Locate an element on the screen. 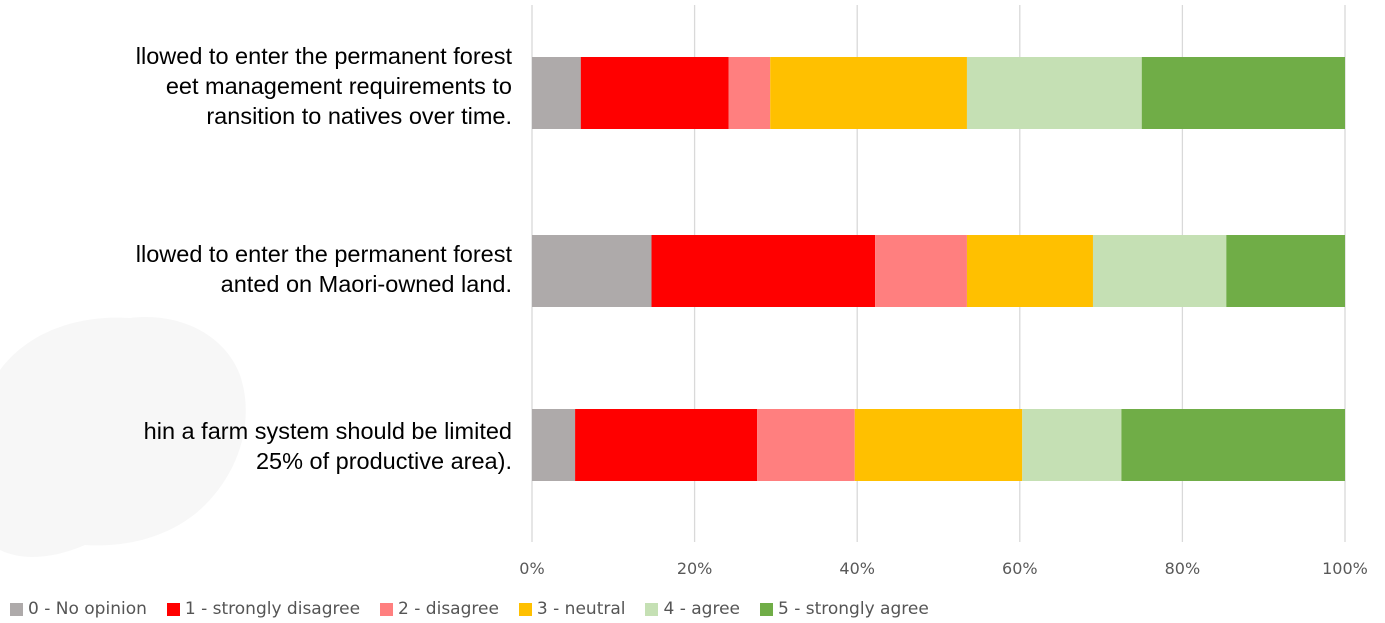  legend-item: 2 - disagree is located at coordinates (439, 609).